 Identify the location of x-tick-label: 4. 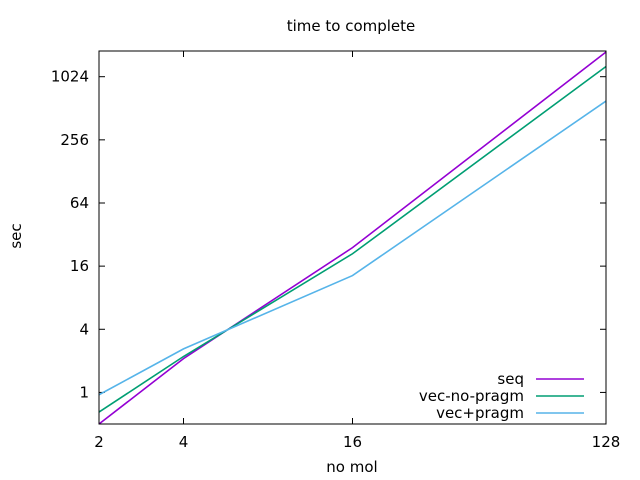
(184, 442).